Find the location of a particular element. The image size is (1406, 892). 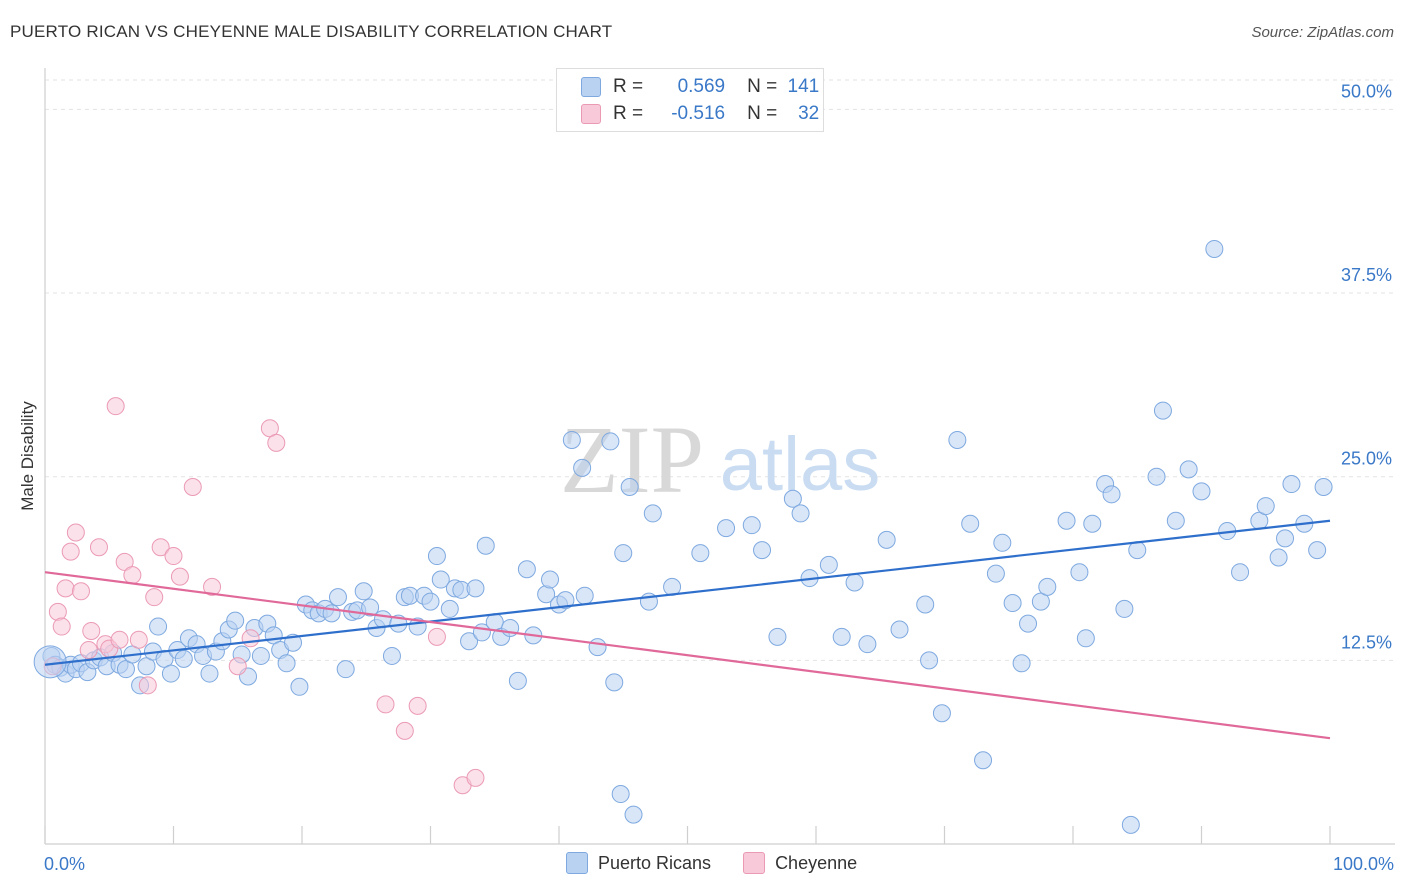

legend-row-puerto-ricans: R = 0.569 N = 141 is located at coordinates (700, 87).